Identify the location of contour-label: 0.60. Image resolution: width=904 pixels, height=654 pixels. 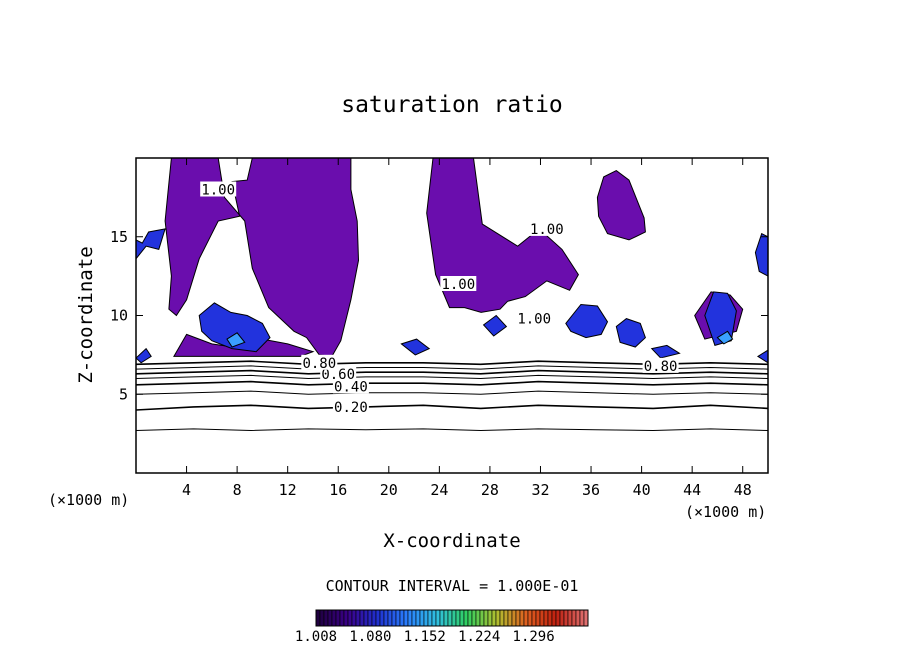
(338, 375).